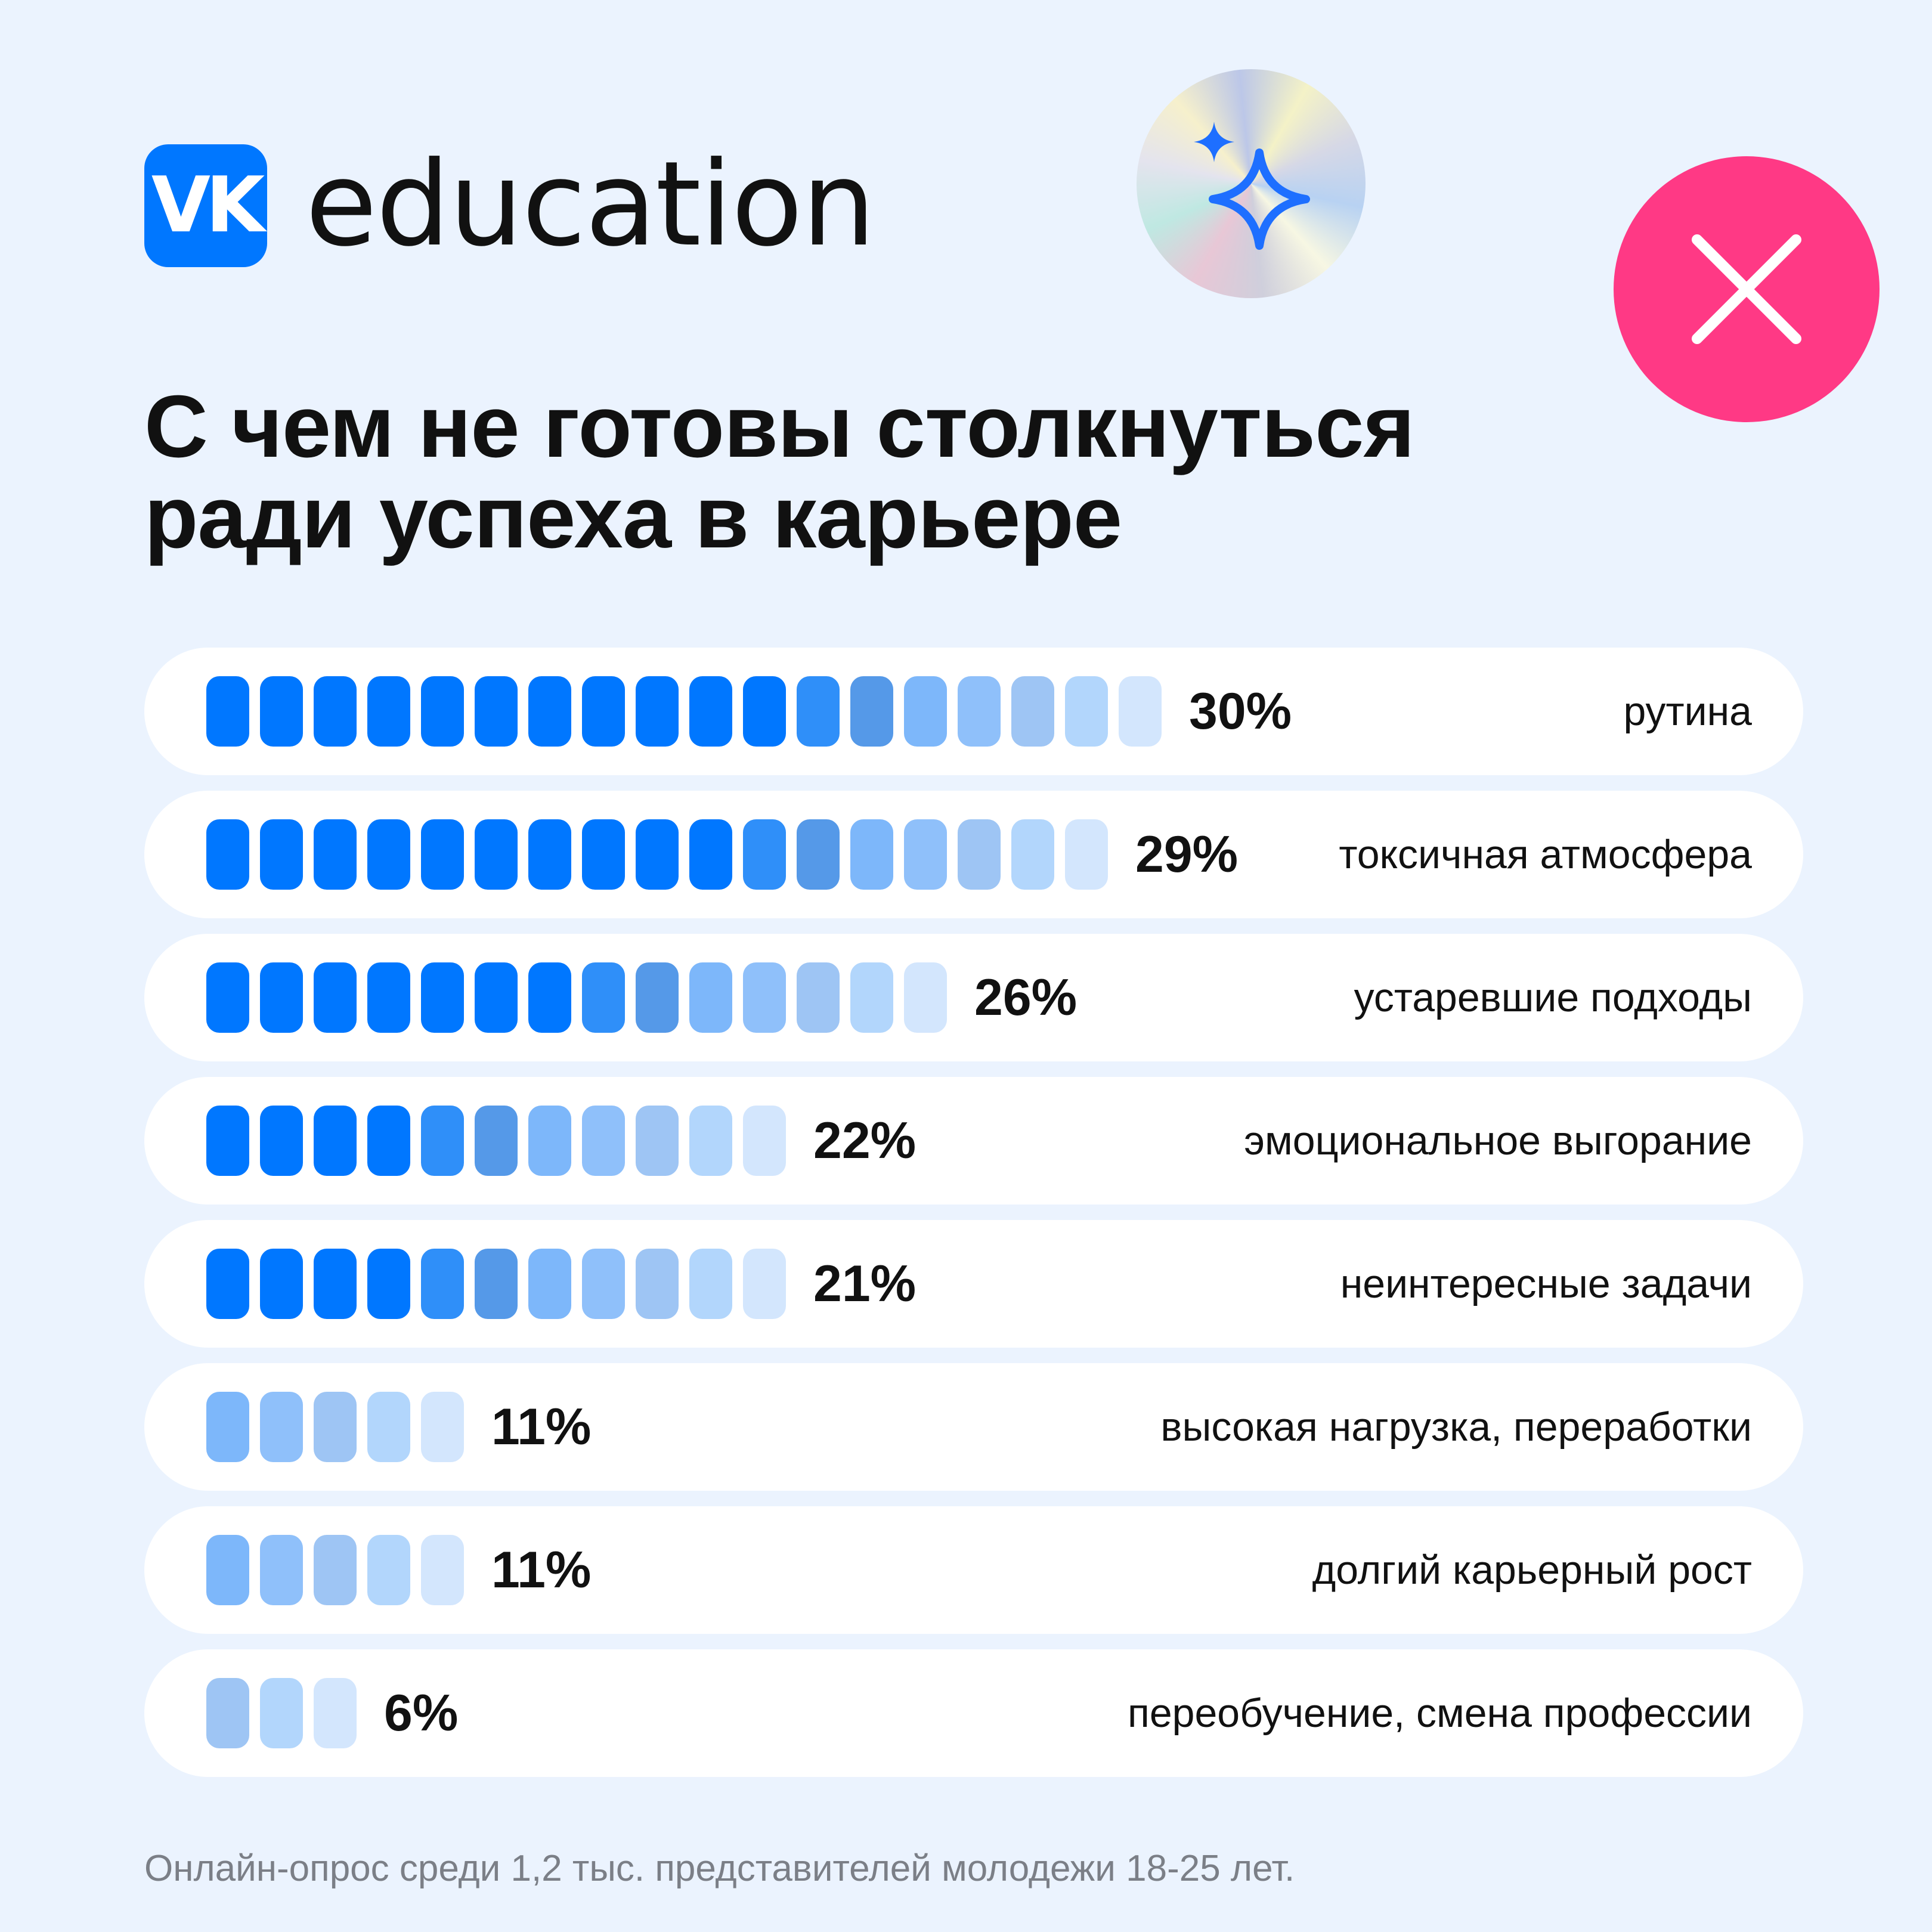 The height and width of the screenshot is (1932, 1932). What do you see at coordinates (974, 1284) in the screenshot?
I see `bar-row: 21% неинтересные задачи` at bounding box center [974, 1284].